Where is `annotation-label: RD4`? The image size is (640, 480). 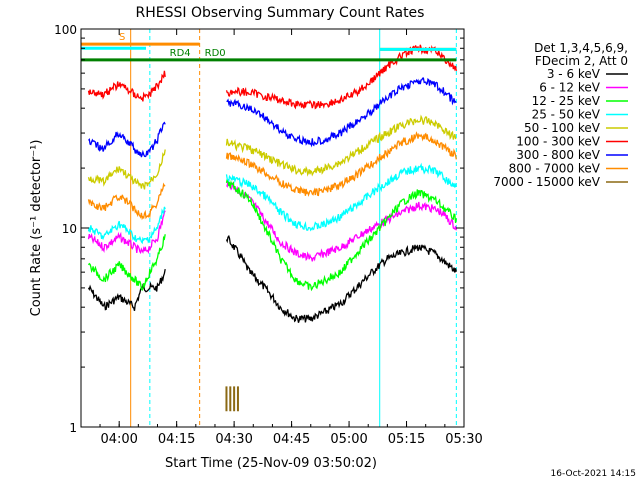
annotation-label: RD4 is located at coordinates (180, 53).